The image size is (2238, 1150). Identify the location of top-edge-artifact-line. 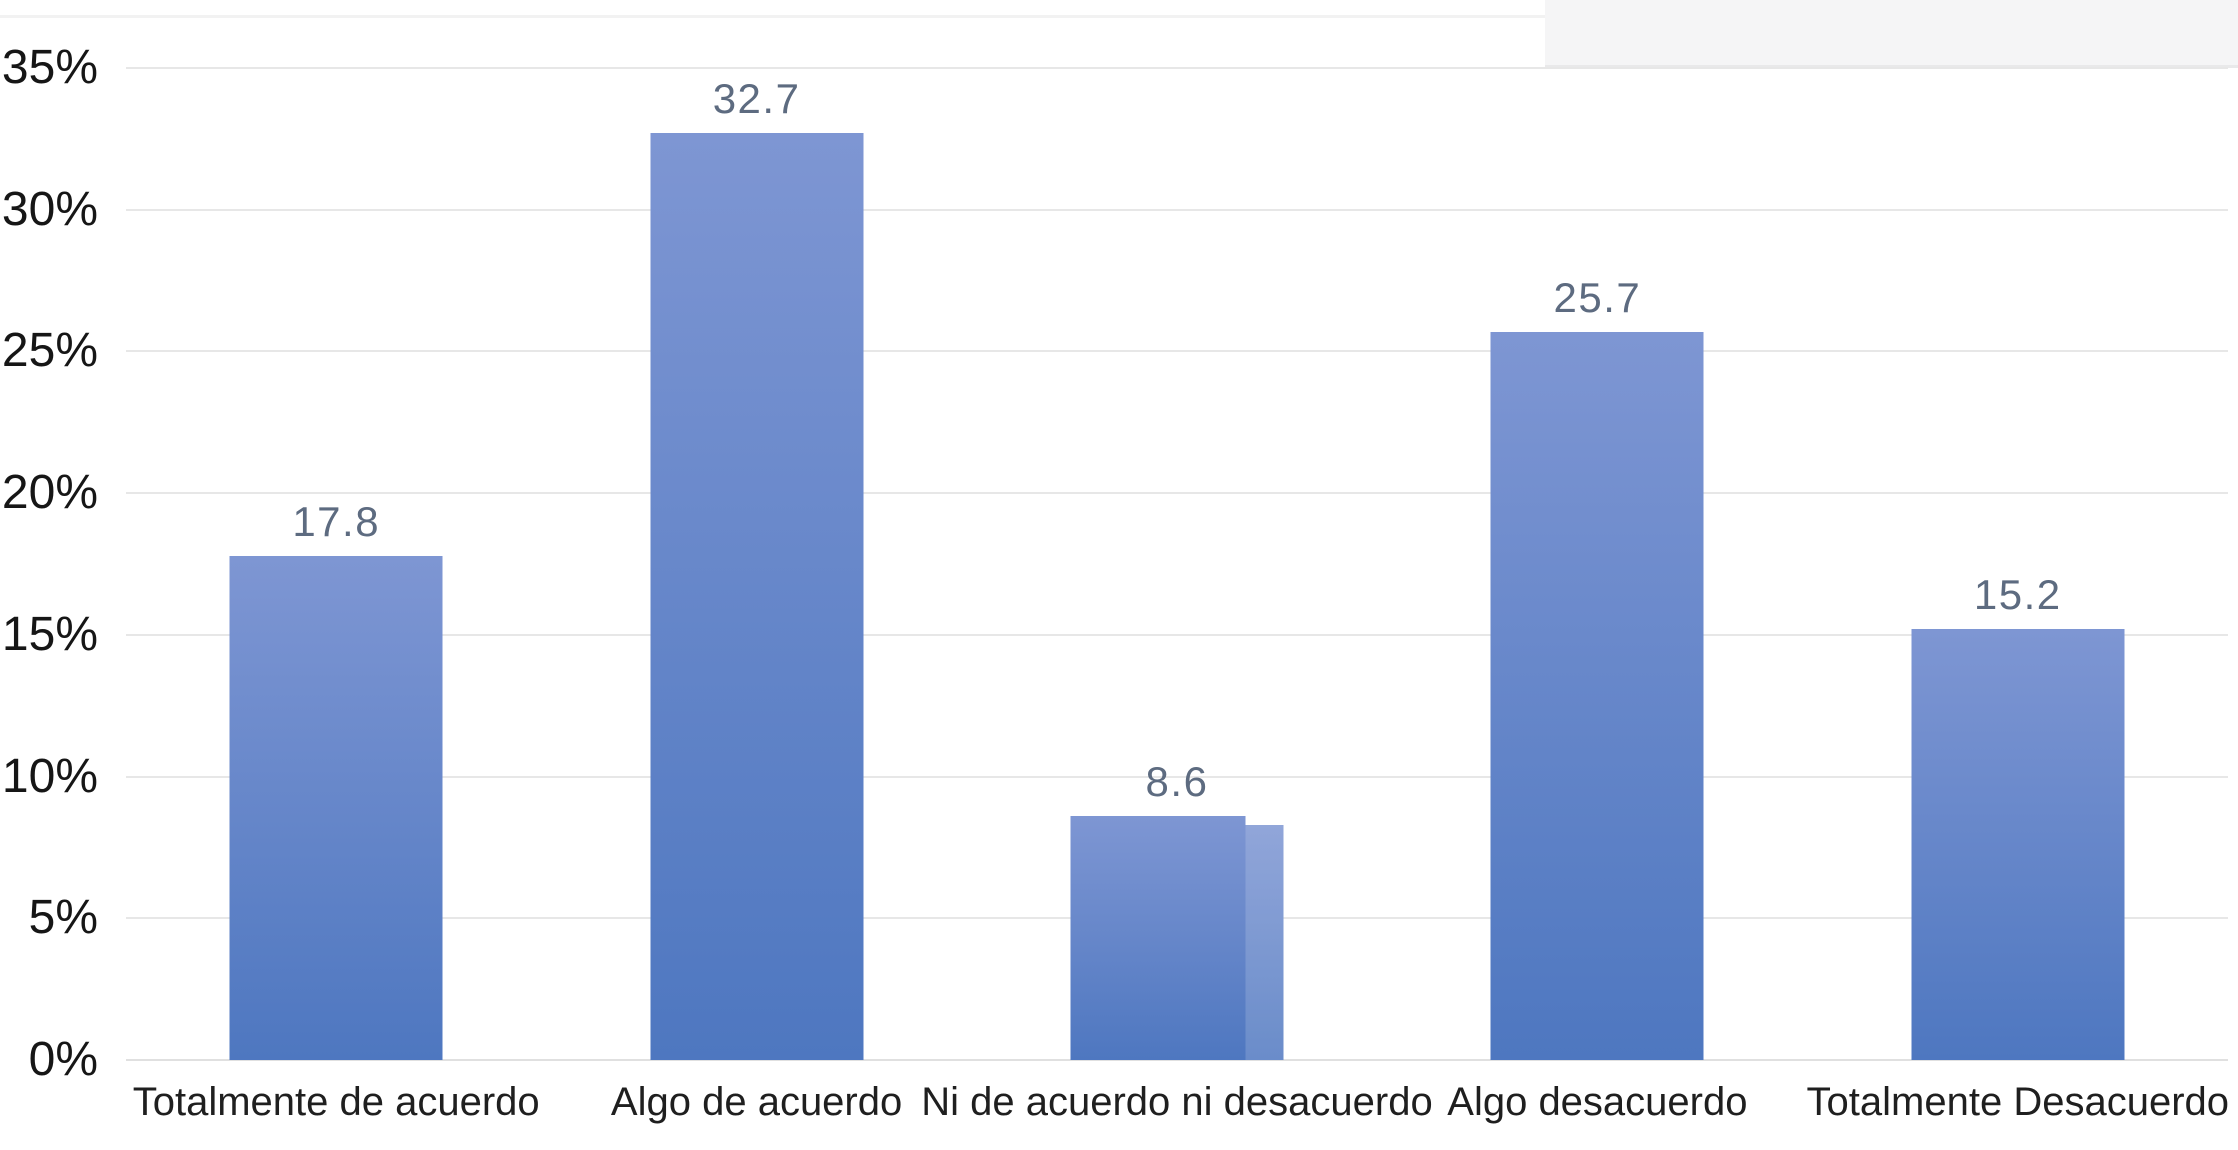
(1119, 16).